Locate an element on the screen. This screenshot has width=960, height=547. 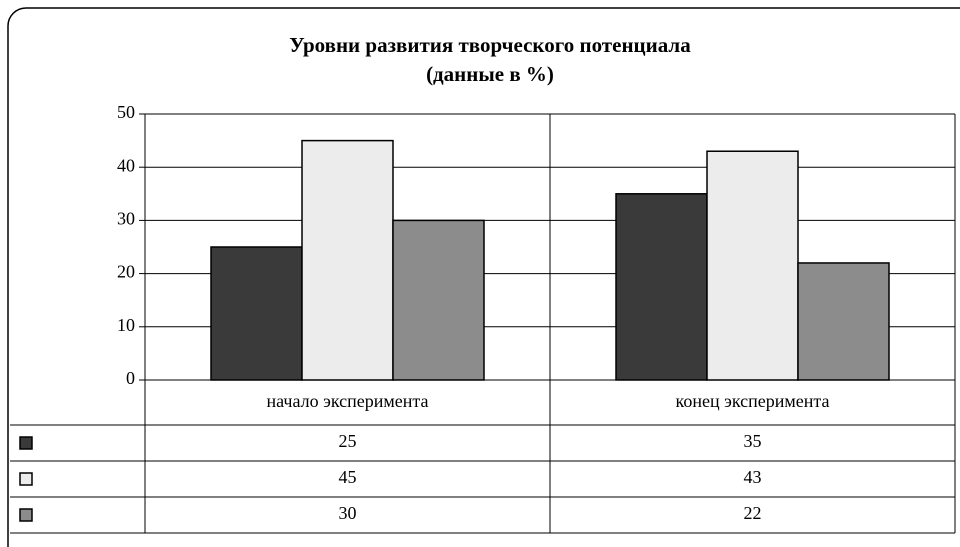
table-value: 35 is located at coordinates (753, 441).